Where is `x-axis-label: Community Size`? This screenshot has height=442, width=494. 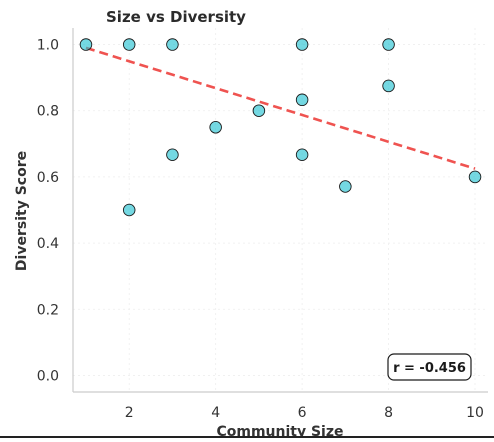
x-axis-label: Community Size is located at coordinates (279, 431).